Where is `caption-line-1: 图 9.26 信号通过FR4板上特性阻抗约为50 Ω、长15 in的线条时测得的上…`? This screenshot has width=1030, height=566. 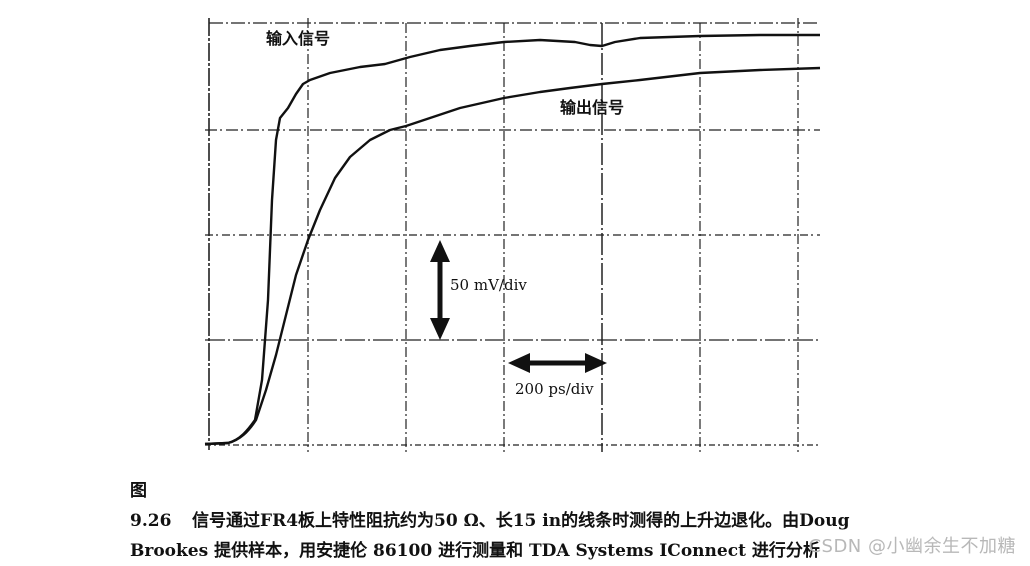 caption-line-1: 图 9.26 信号通过FR4板上特性阻抗约为50 Ω、长15 in的线条时测得的上… is located at coordinates (570, 506).